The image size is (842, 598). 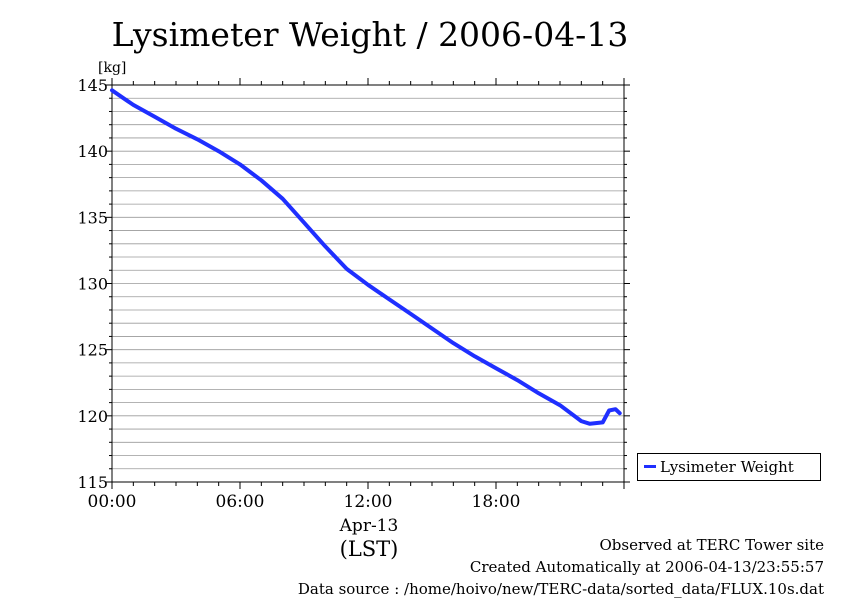 What do you see at coordinates (240, 502) in the screenshot?
I see `x-tick-label: 06:00` at bounding box center [240, 502].